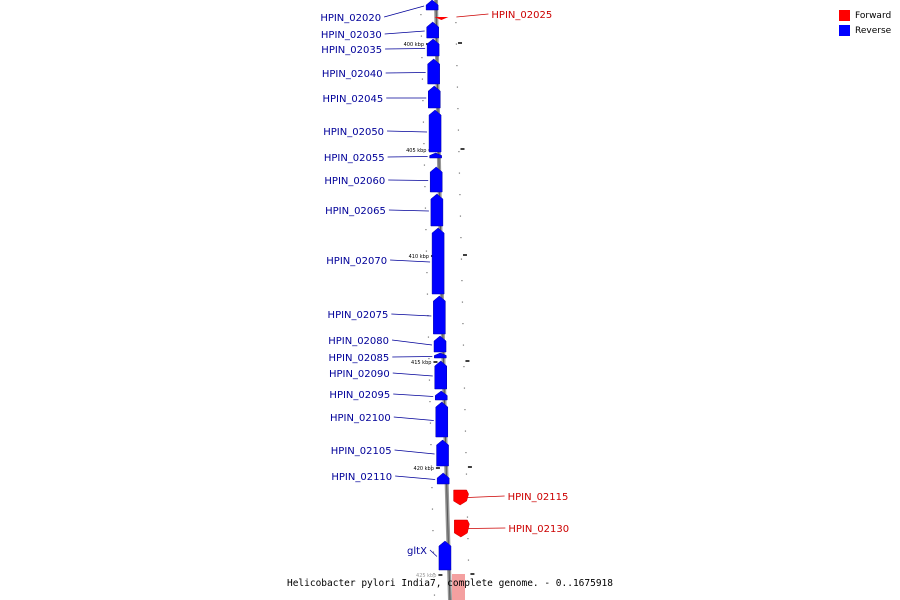 This screenshot has height=600, width=900. What do you see at coordinates (361, 451) in the screenshot?
I see `gene-label-hpin_02105: HPIN_02105` at bounding box center [361, 451].